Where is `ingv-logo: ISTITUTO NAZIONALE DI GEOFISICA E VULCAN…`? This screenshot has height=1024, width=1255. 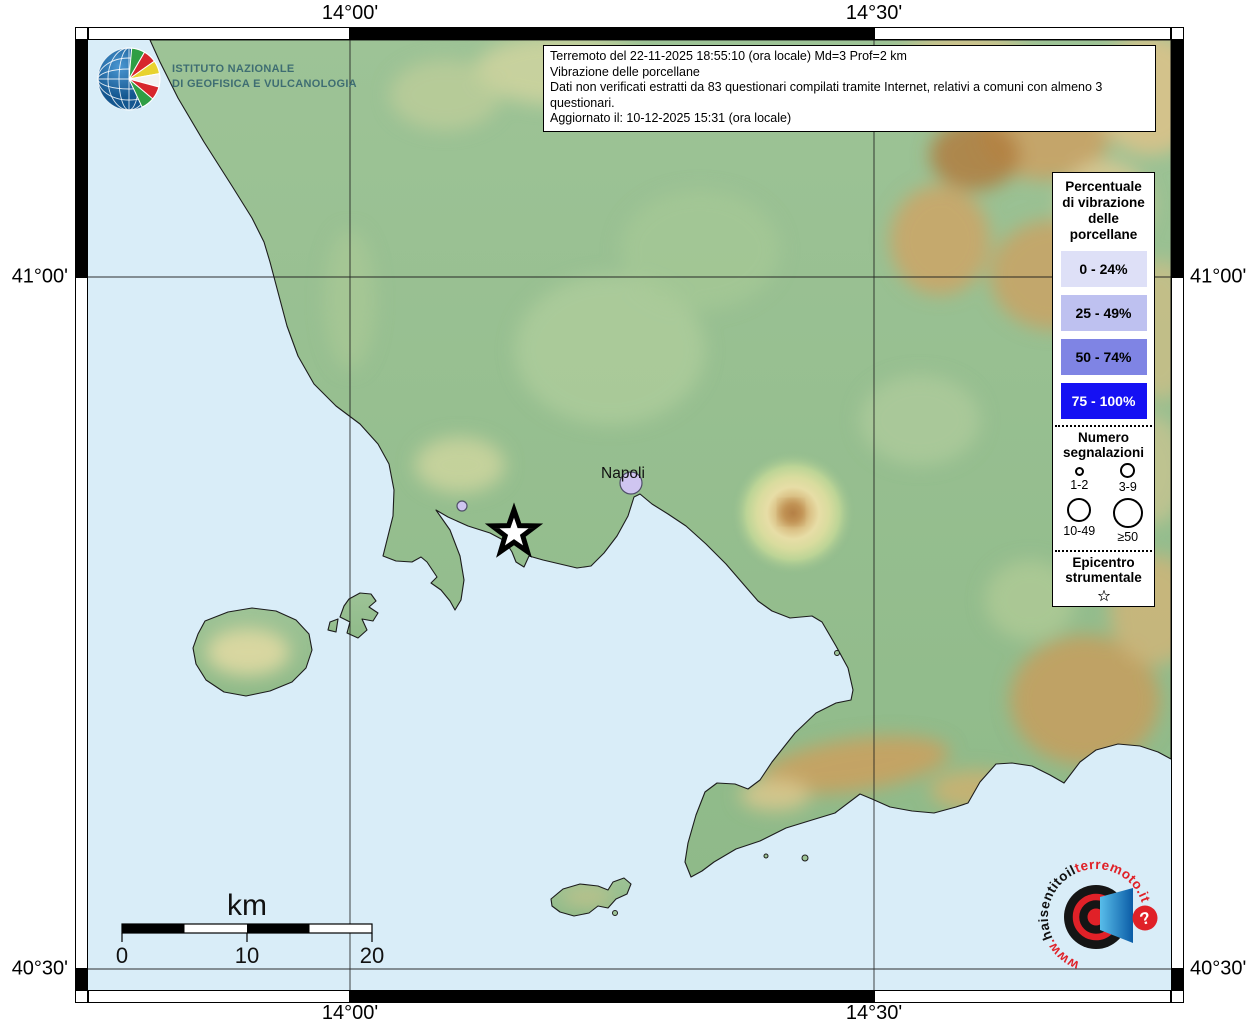 ingv-logo: ISTITUTO NAZIONALE DI GEOFISICA E VULCAN… is located at coordinates (264, 80).